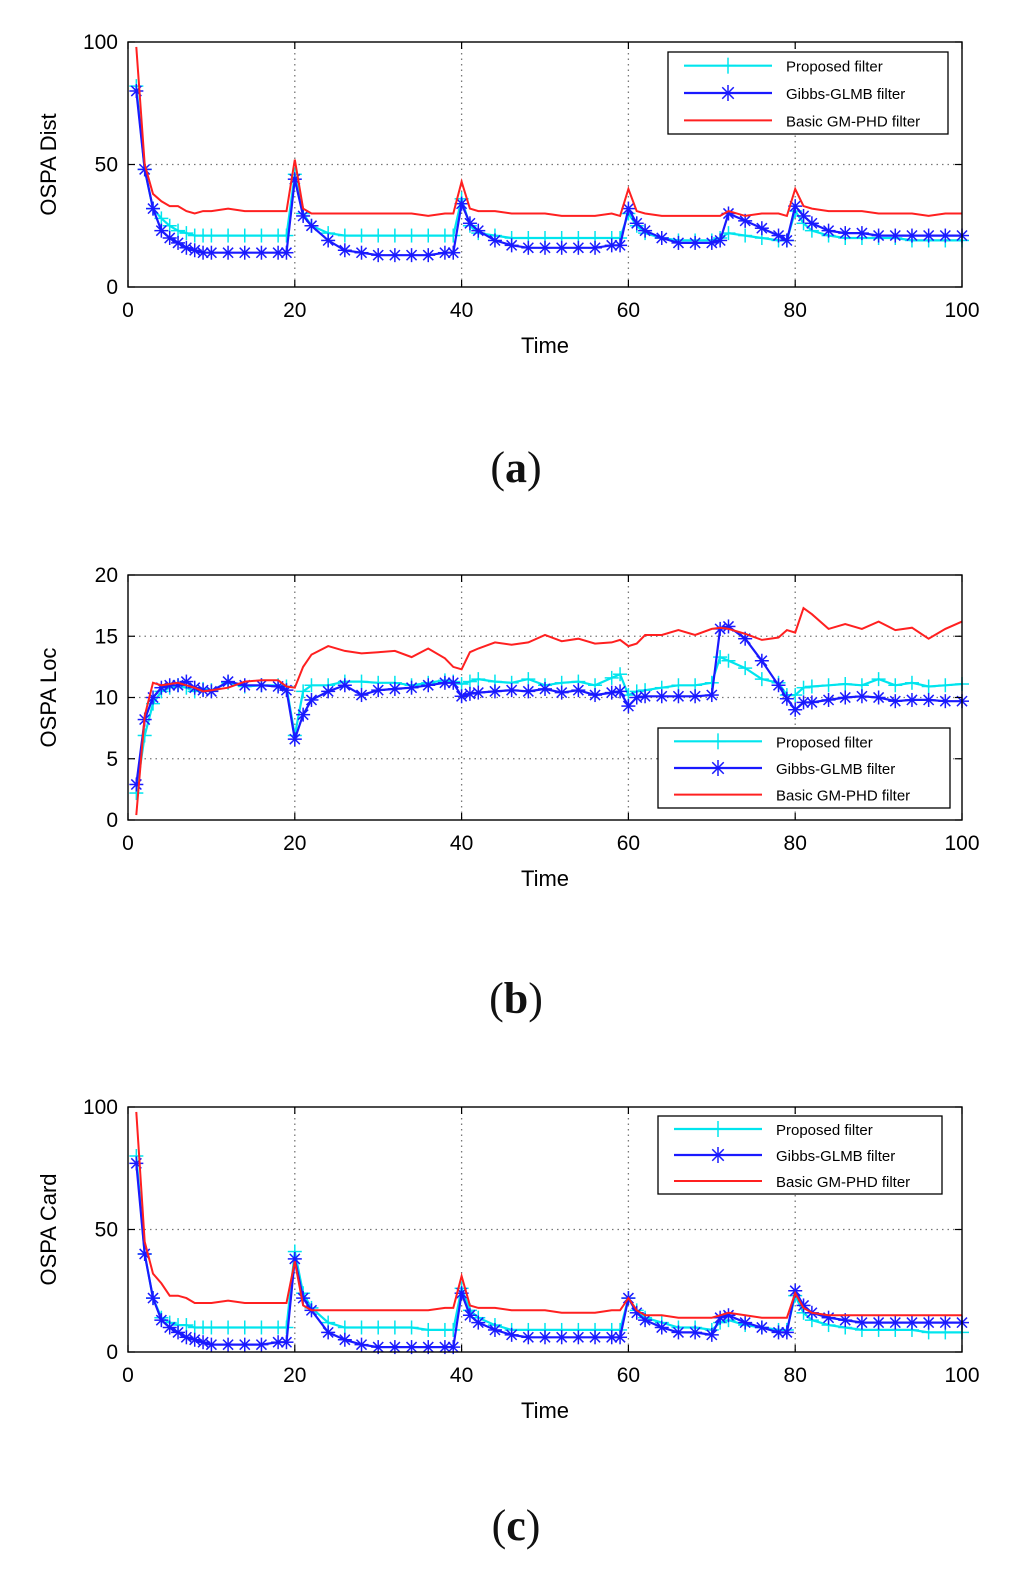 Image resolution: width=1032 pixels, height=1594 pixels. Describe the element at coordinates (548, 1256) in the screenshot. I see `series-line-gibbs` at that location.